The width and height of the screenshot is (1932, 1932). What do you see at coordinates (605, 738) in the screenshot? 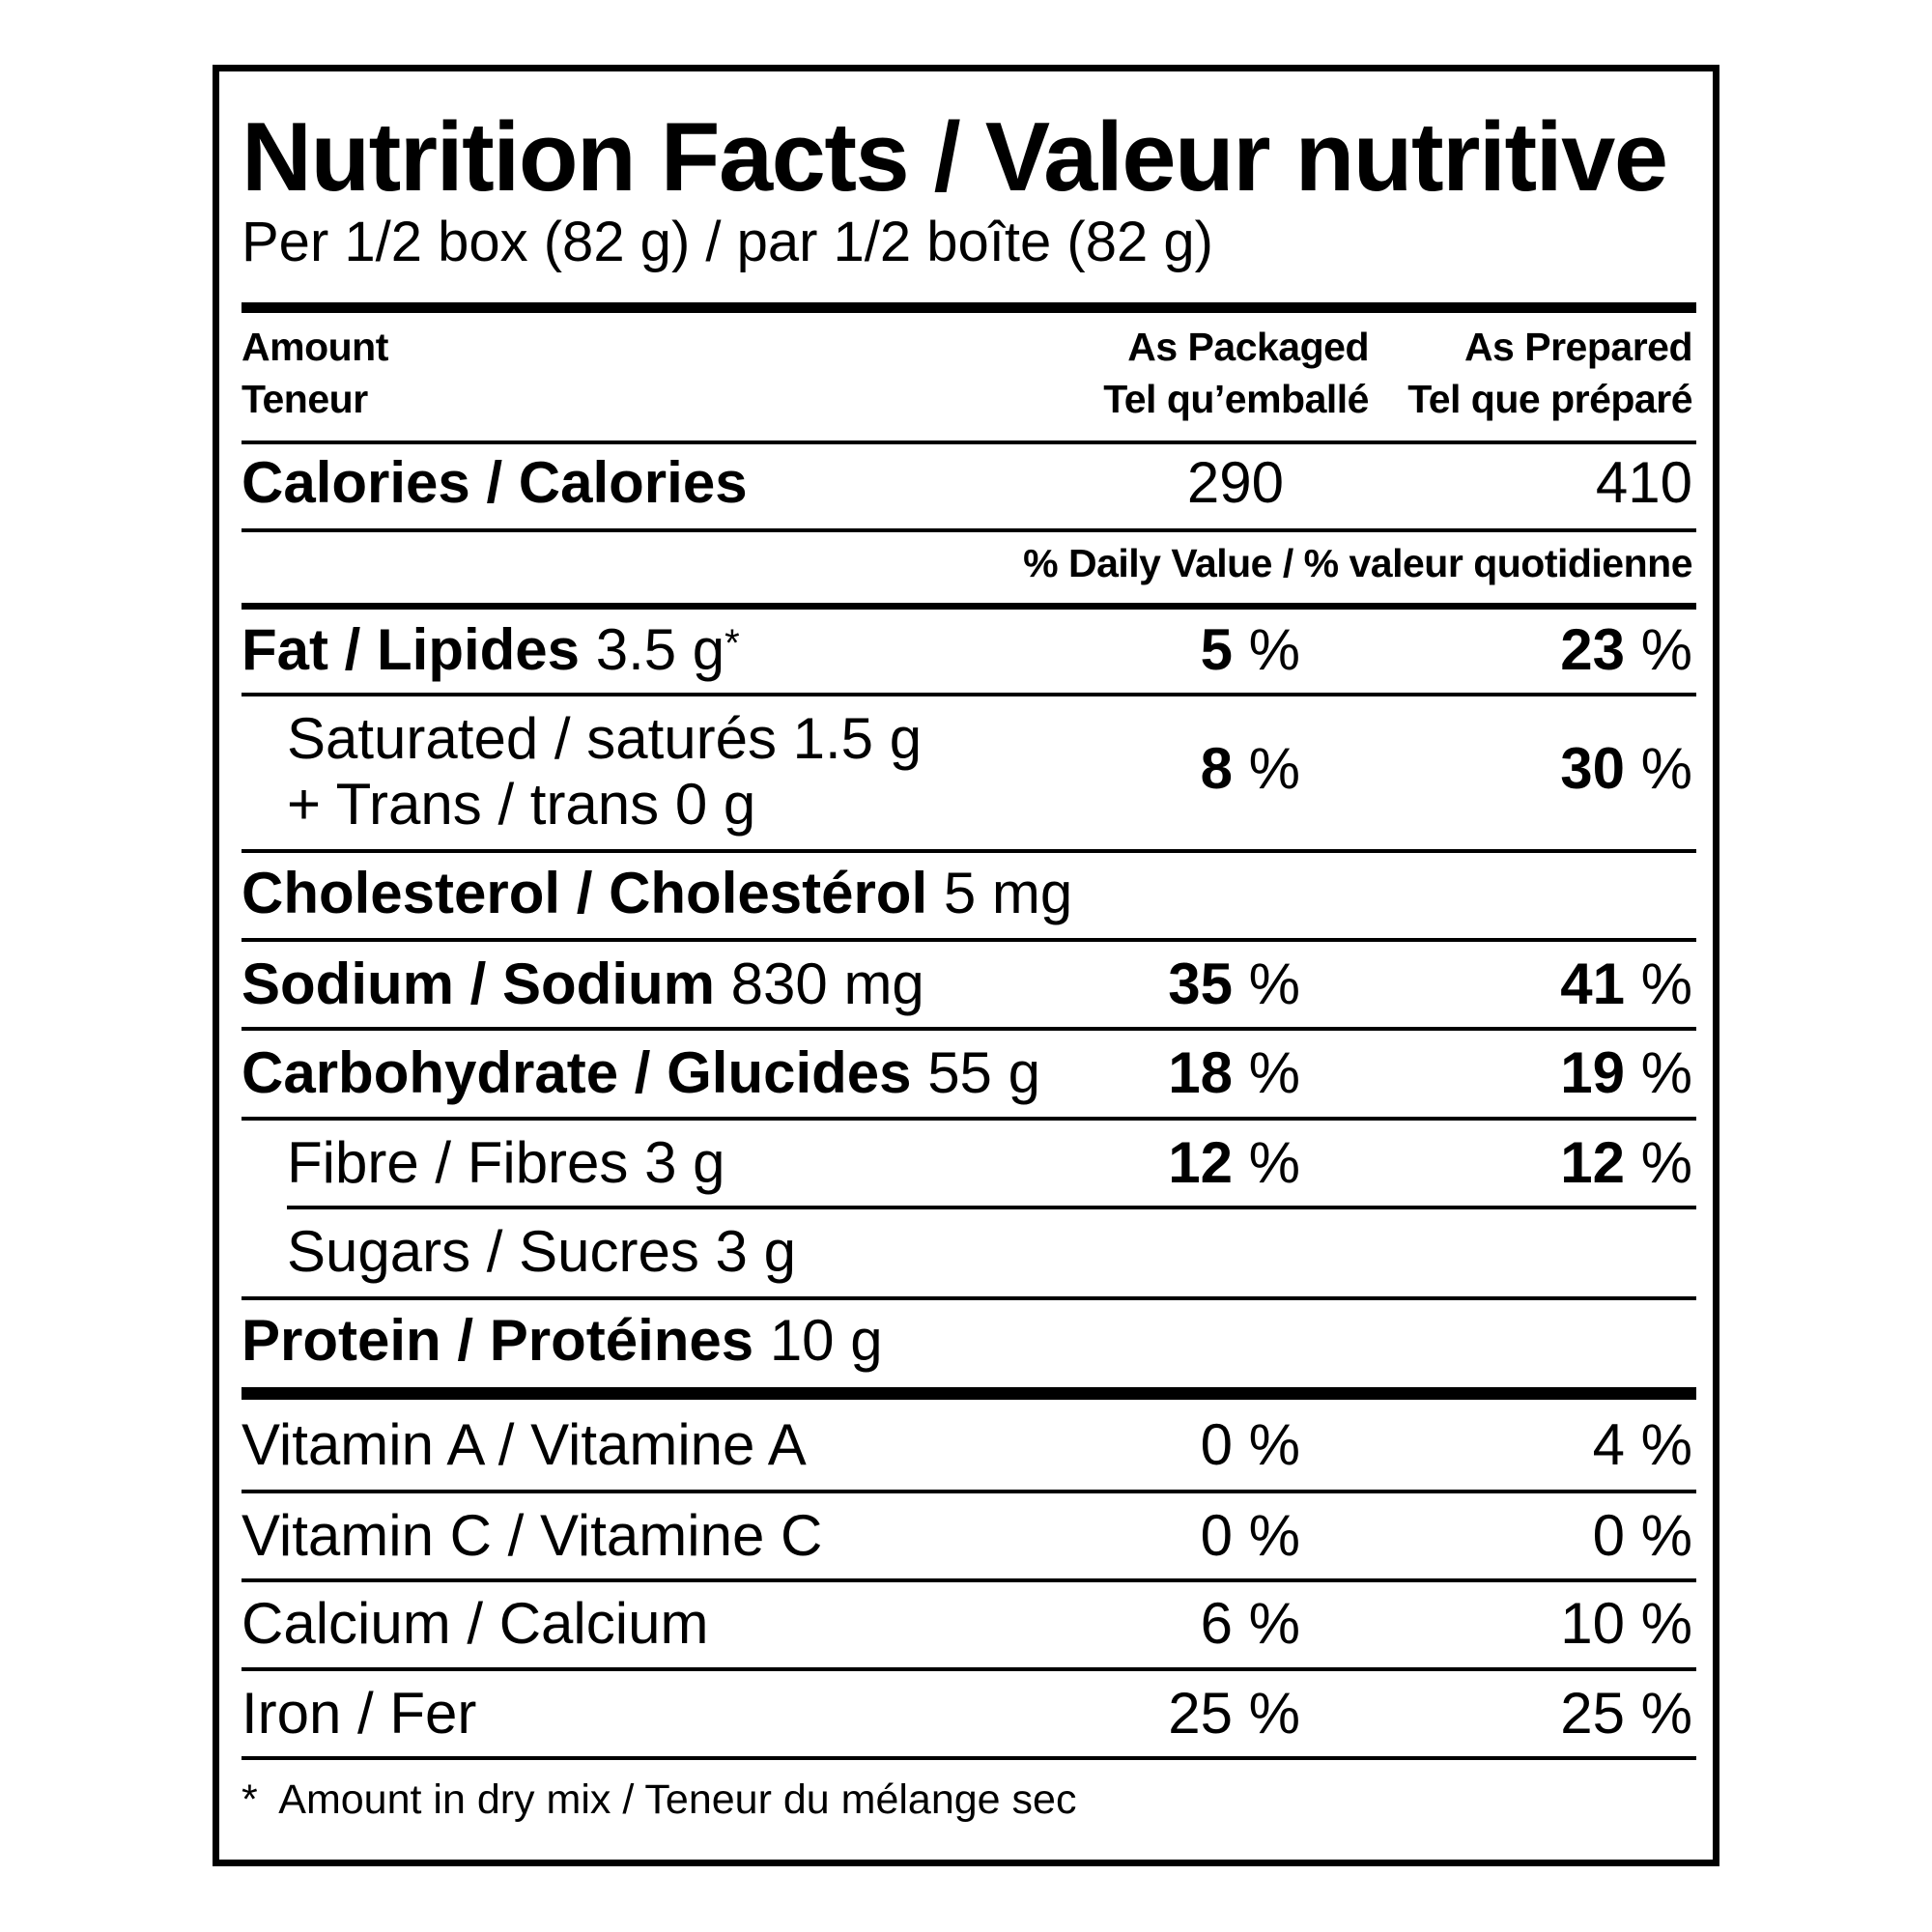
I see `saturated-label: Saturated / saturés 1.5 g` at bounding box center [605, 738].